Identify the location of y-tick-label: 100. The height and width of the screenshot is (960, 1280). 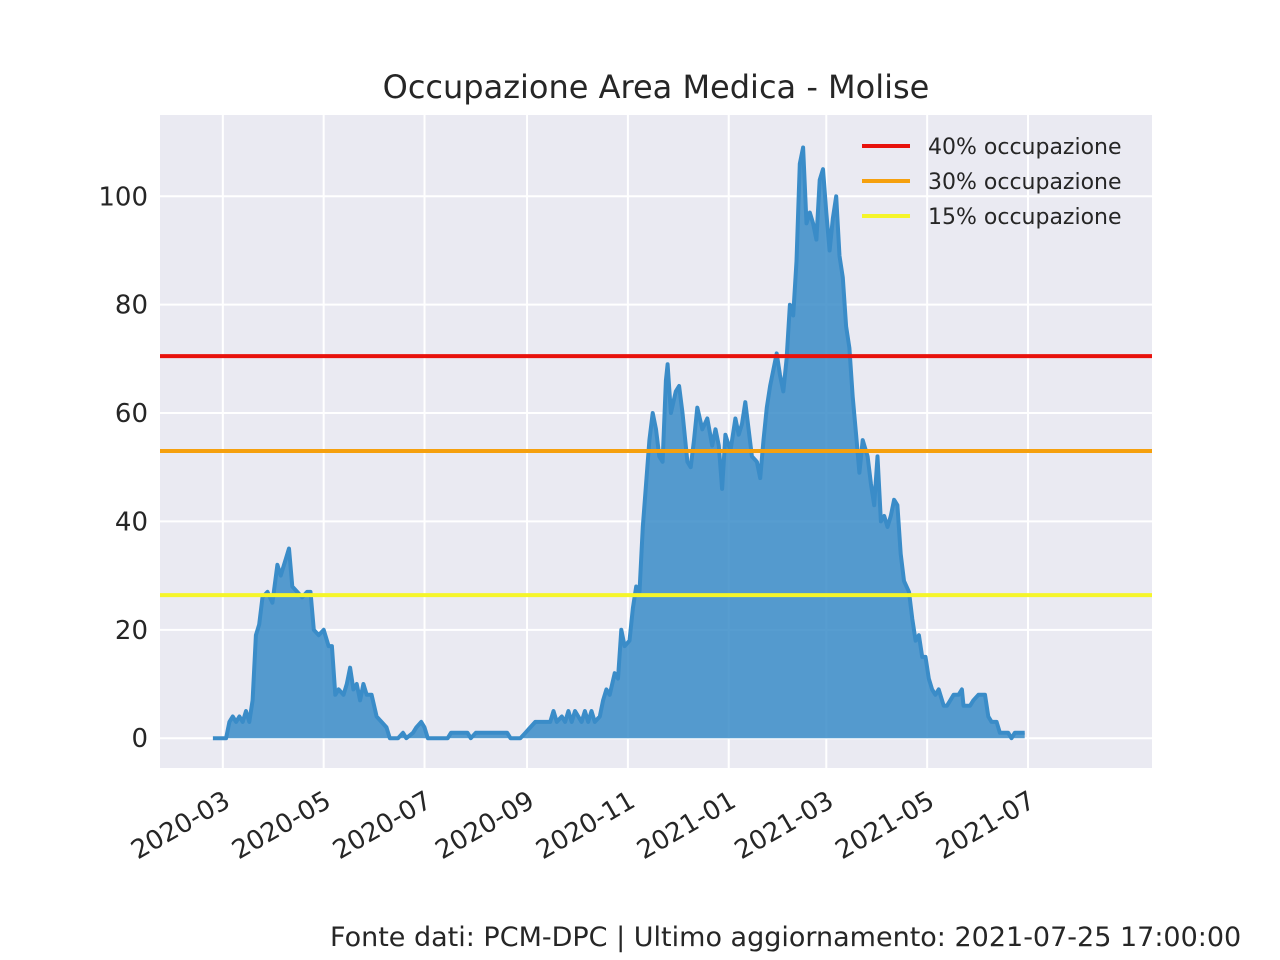
(123, 197).